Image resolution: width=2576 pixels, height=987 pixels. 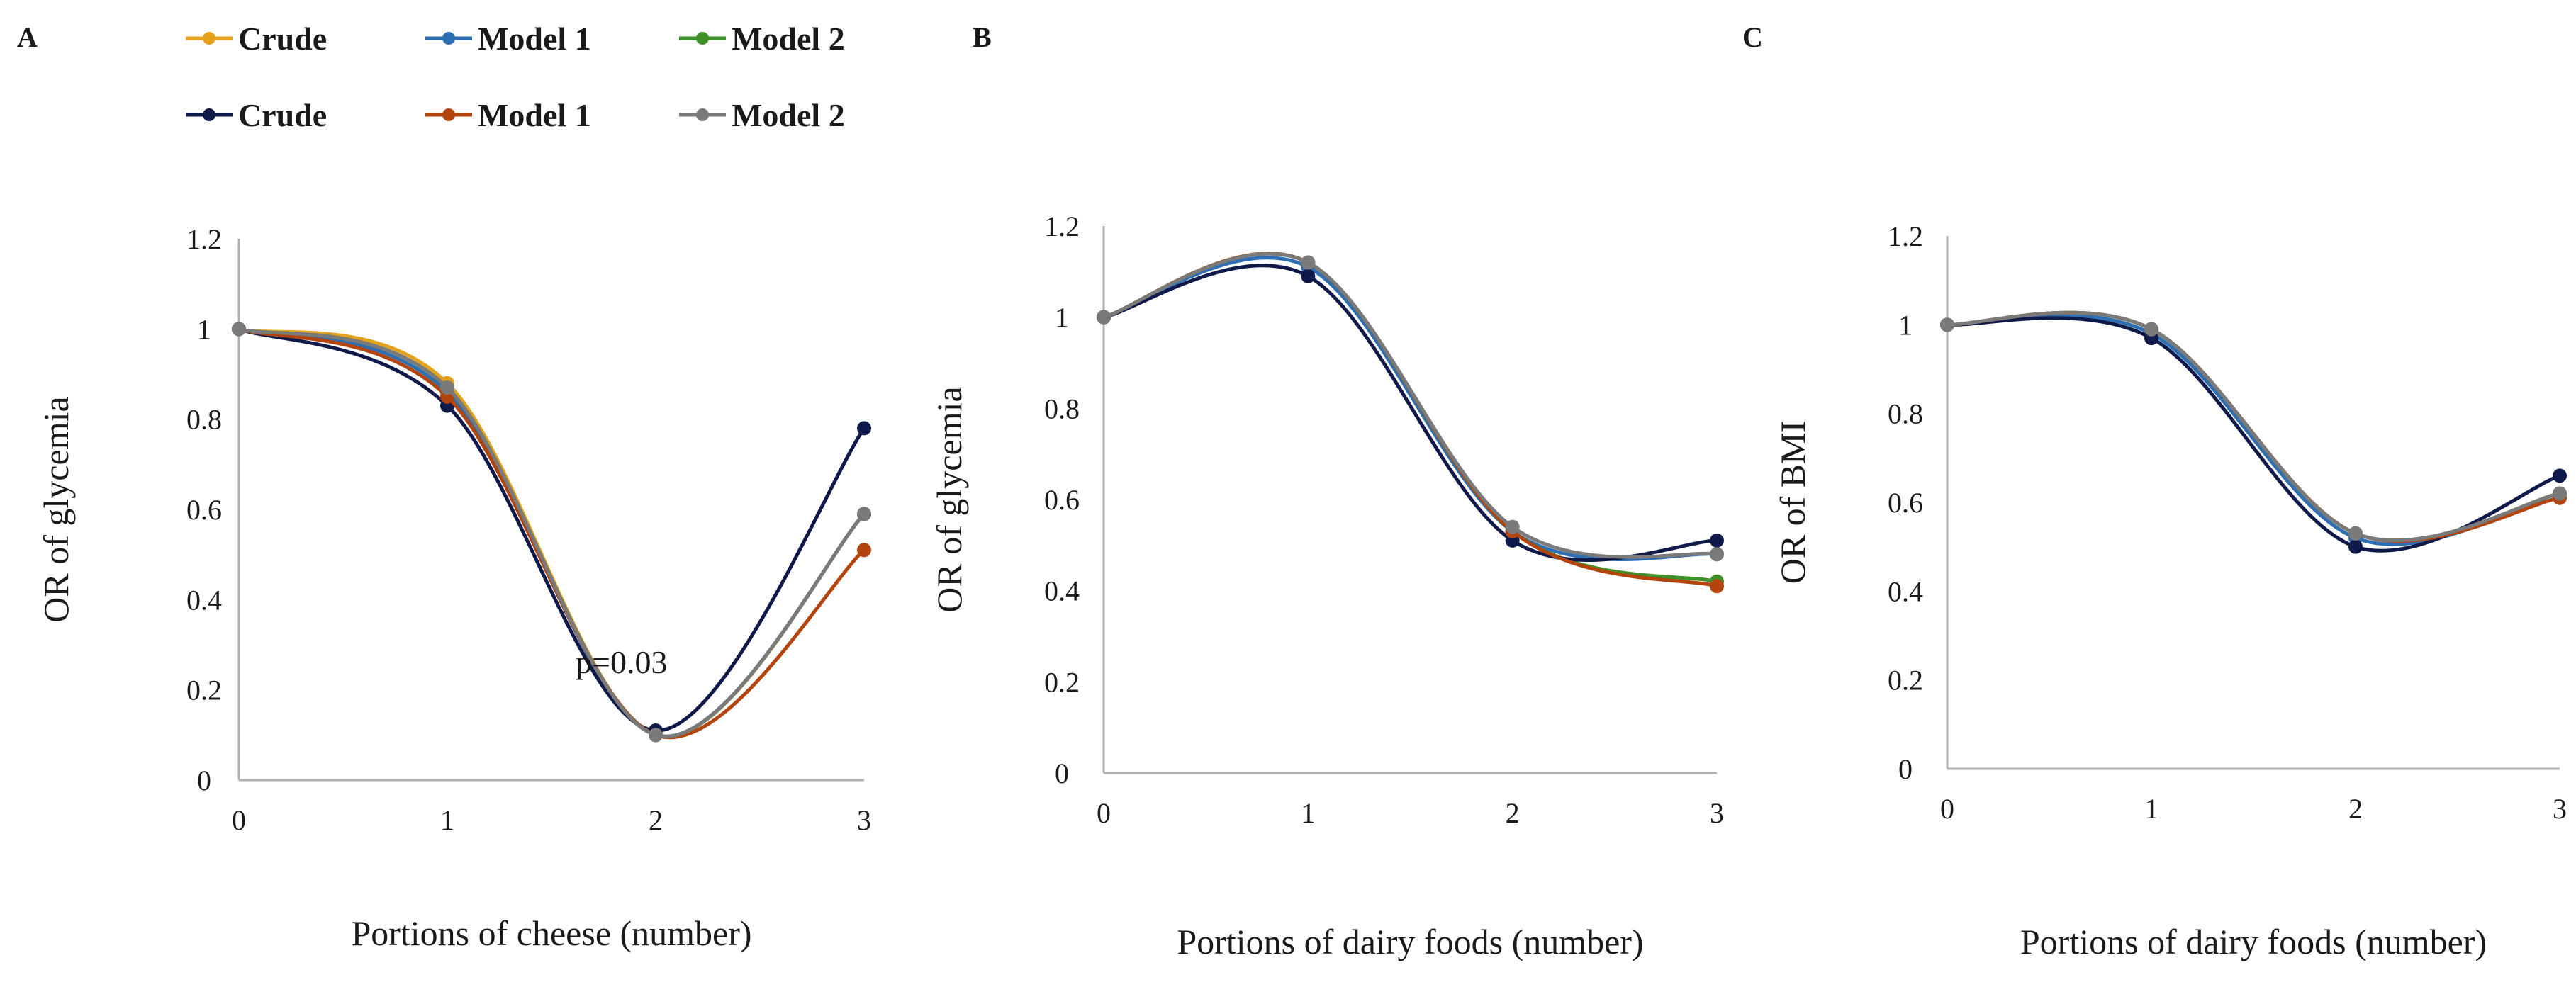 What do you see at coordinates (204, 690) in the screenshot?
I see `y-tick-label: 0.2` at bounding box center [204, 690].